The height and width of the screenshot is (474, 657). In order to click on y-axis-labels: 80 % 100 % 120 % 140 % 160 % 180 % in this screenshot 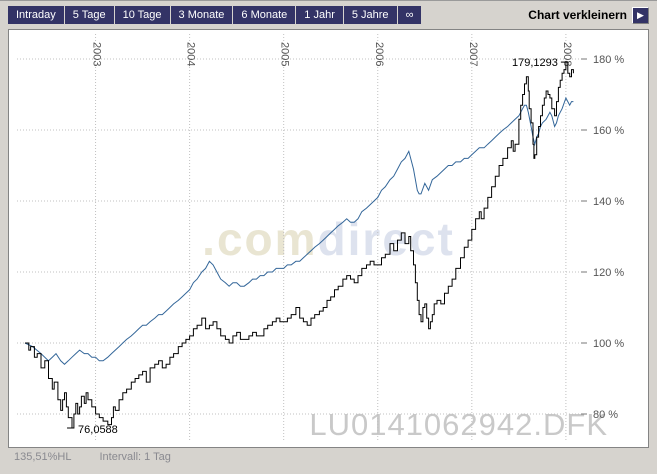, I will do `click(608, 237)`.